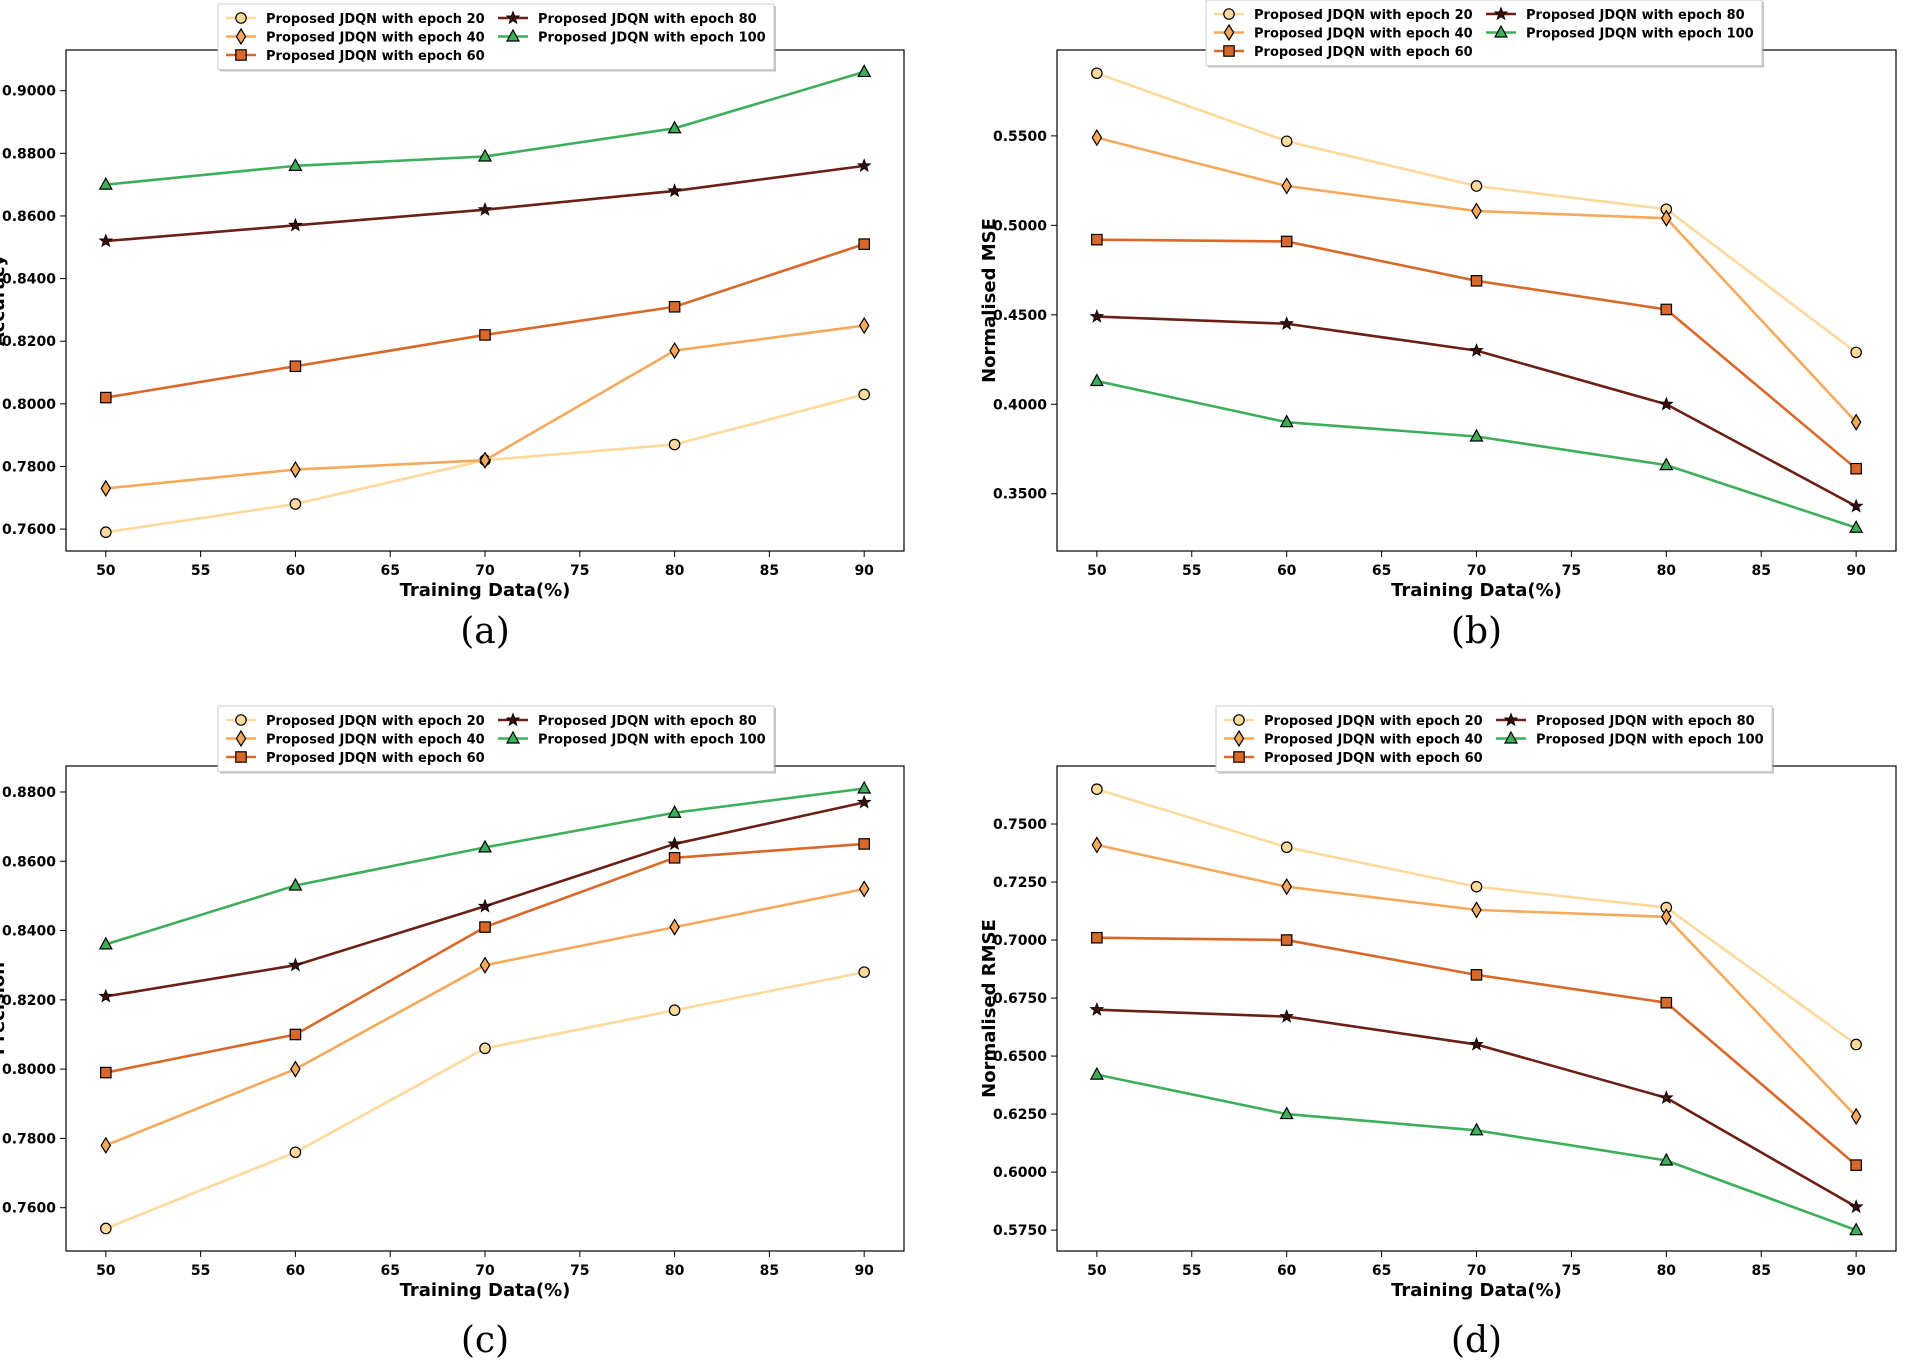  What do you see at coordinates (4, 1008) in the screenshot?
I see `y-axis-label: Precision` at bounding box center [4, 1008].